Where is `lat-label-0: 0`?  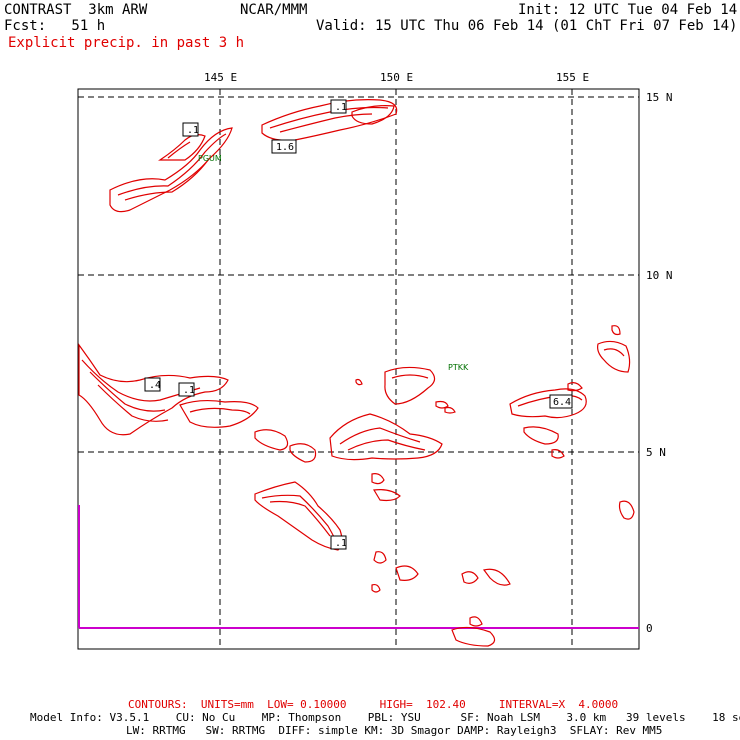
lat-label-0: 0 is located at coordinates (649, 628).